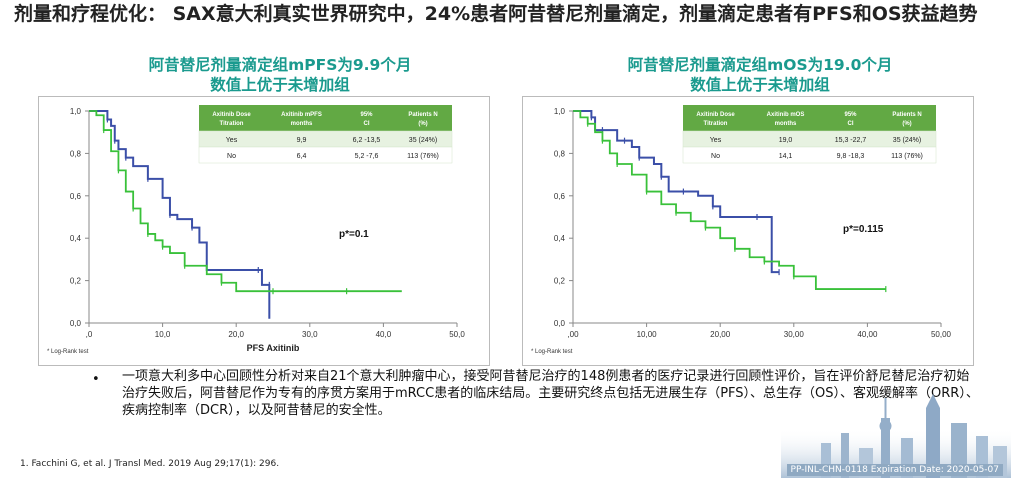 This screenshot has width=1011, height=478. I want to click on left-subtitle: 阿昔替尼剂量滴定组mPFS为9.9个月 数值上优于未增加组, so click(280, 75).